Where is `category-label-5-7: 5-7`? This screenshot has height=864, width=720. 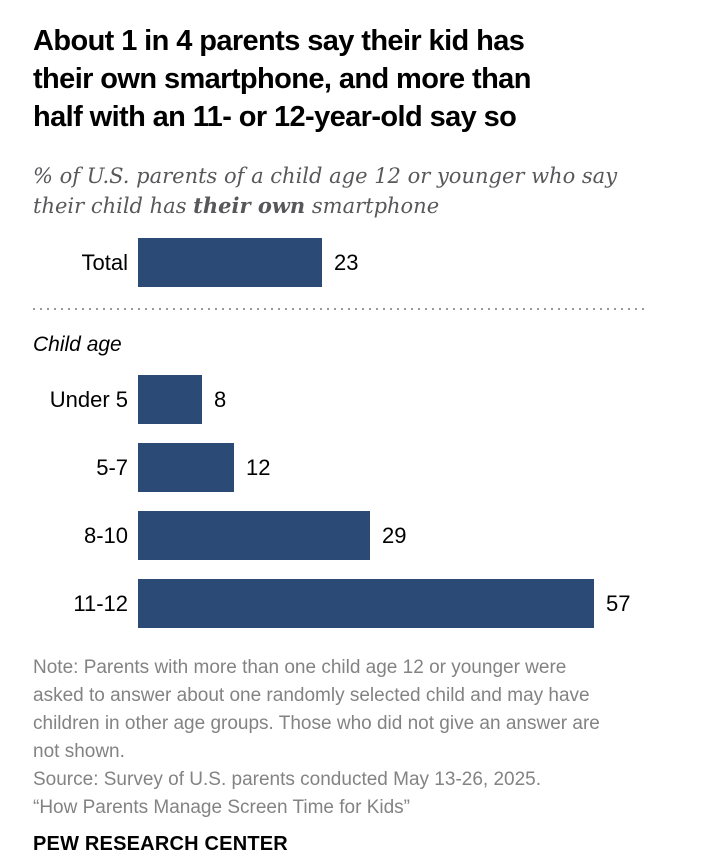
category-label-5-7: 5-7 is located at coordinates (112, 467).